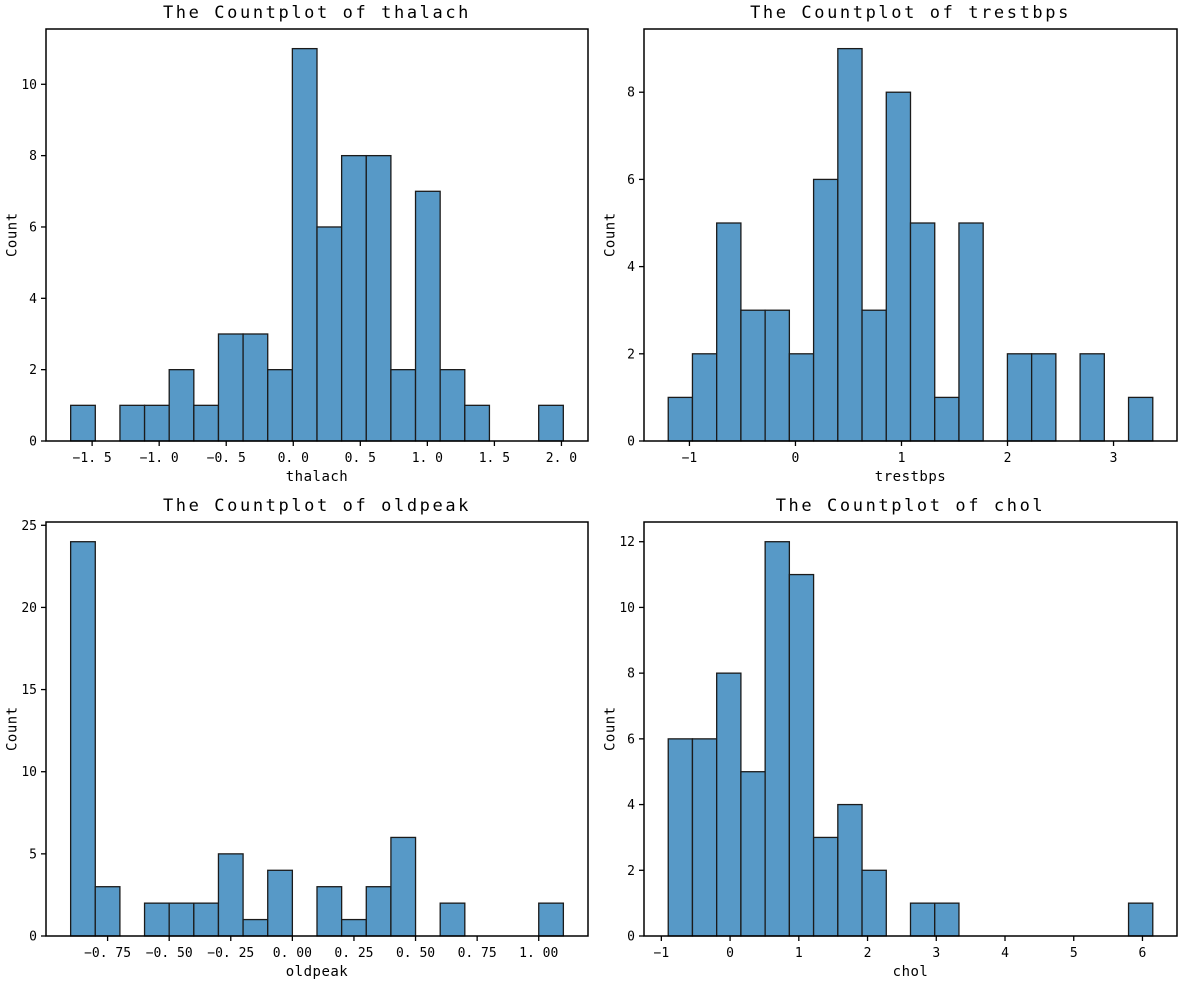  Describe the element at coordinates (226, 458) in the screenshot. I see `x-tick-label: −0. 5` at that location.